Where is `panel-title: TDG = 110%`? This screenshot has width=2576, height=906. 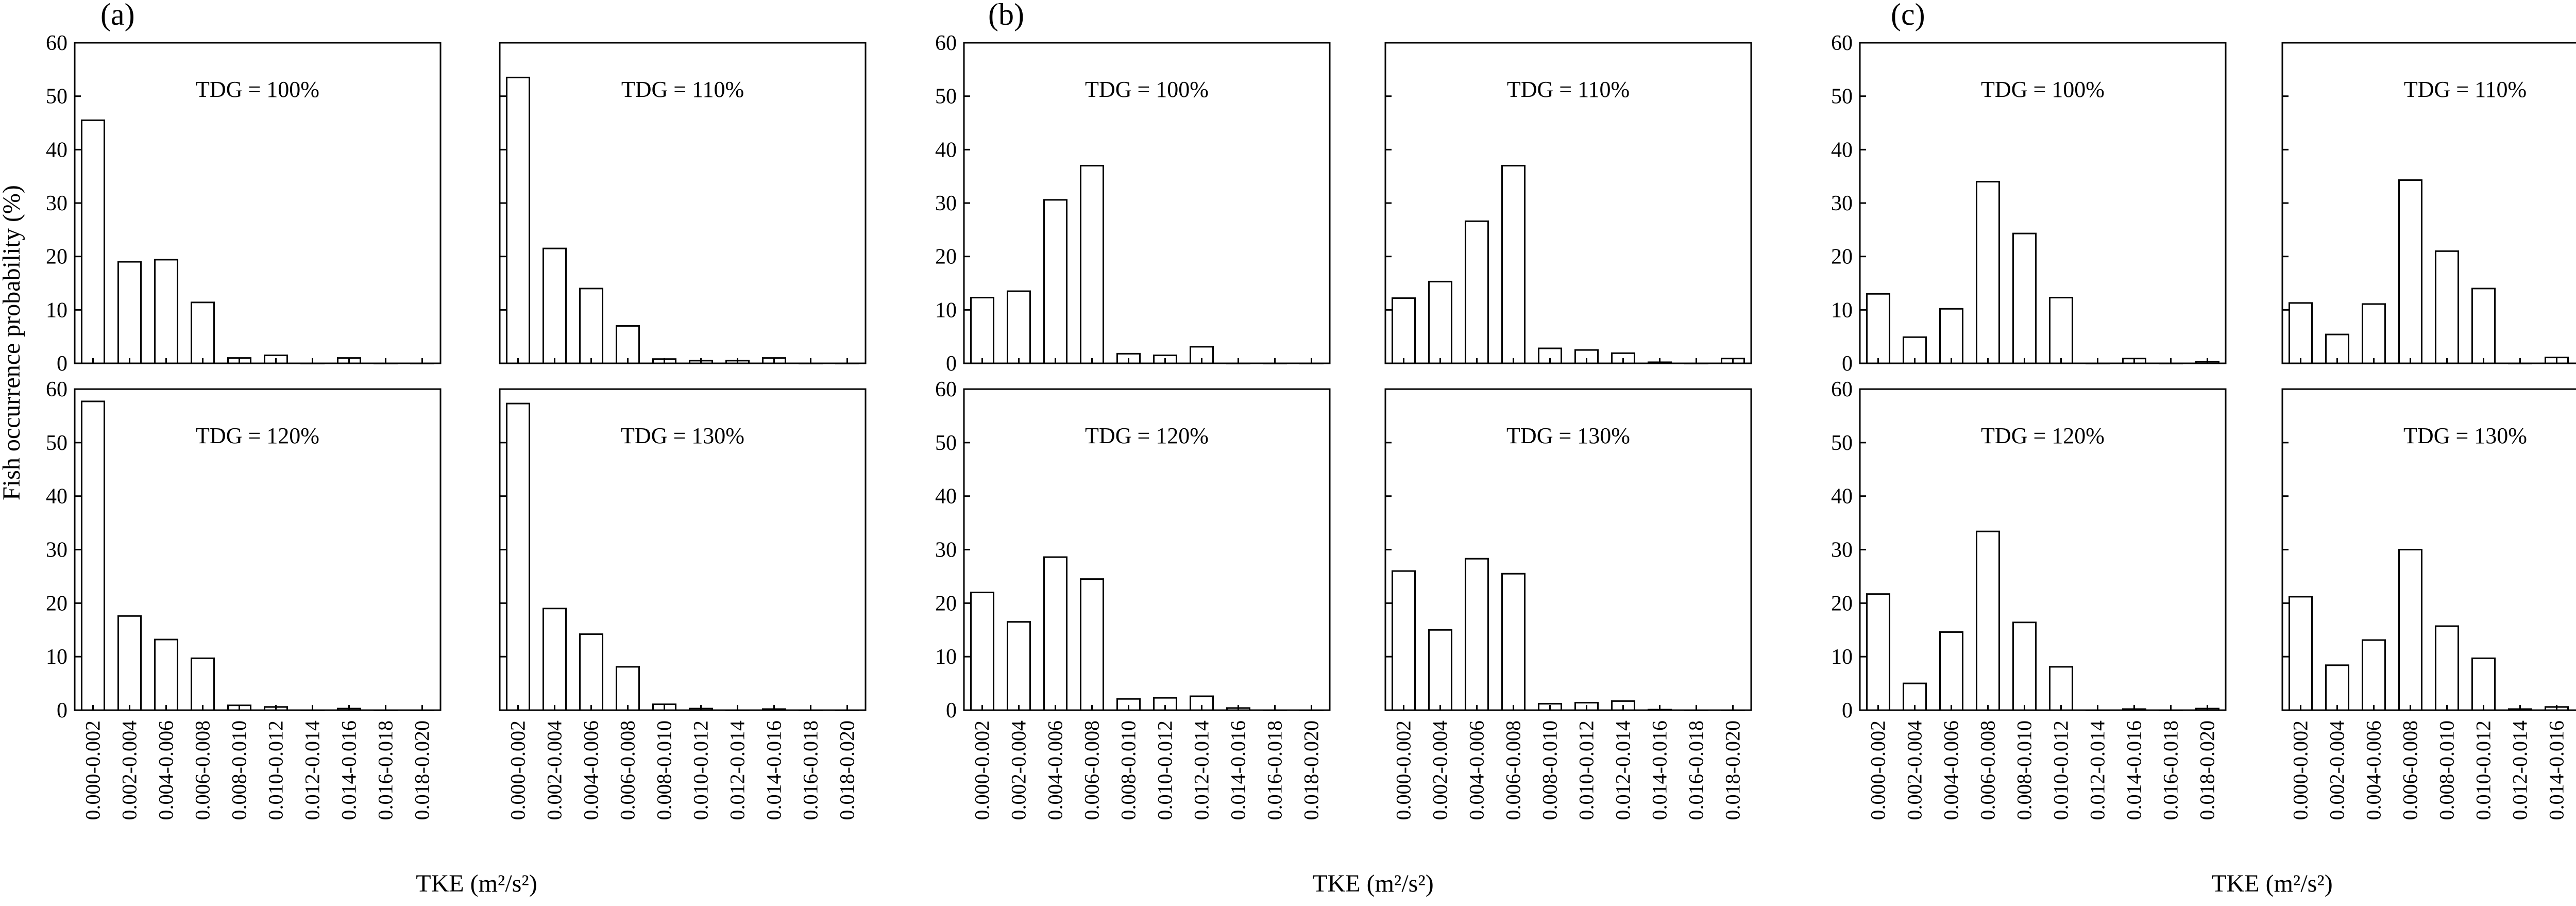
panel-title: TDG = 110% is located at coordinates (1568, 89).